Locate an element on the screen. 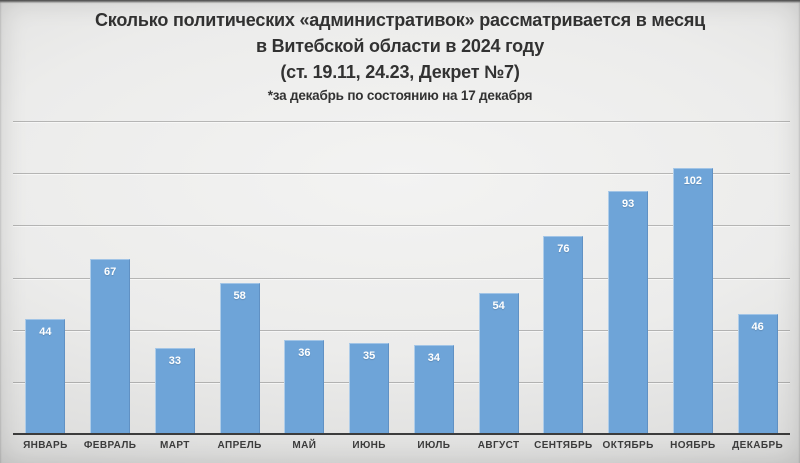 Image resolution: width=800 pixels, height=463 pixels. x-axis-label-1: ЯНВАРЬ is located at coordinates (45, 445).